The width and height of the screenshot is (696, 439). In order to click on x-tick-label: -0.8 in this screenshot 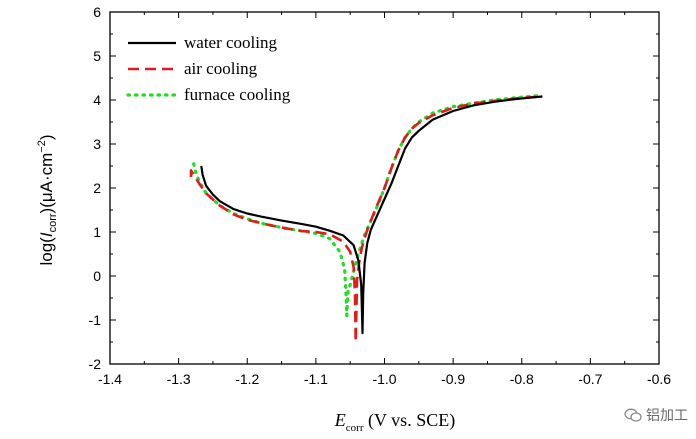, I will do `click(522, 379)`.